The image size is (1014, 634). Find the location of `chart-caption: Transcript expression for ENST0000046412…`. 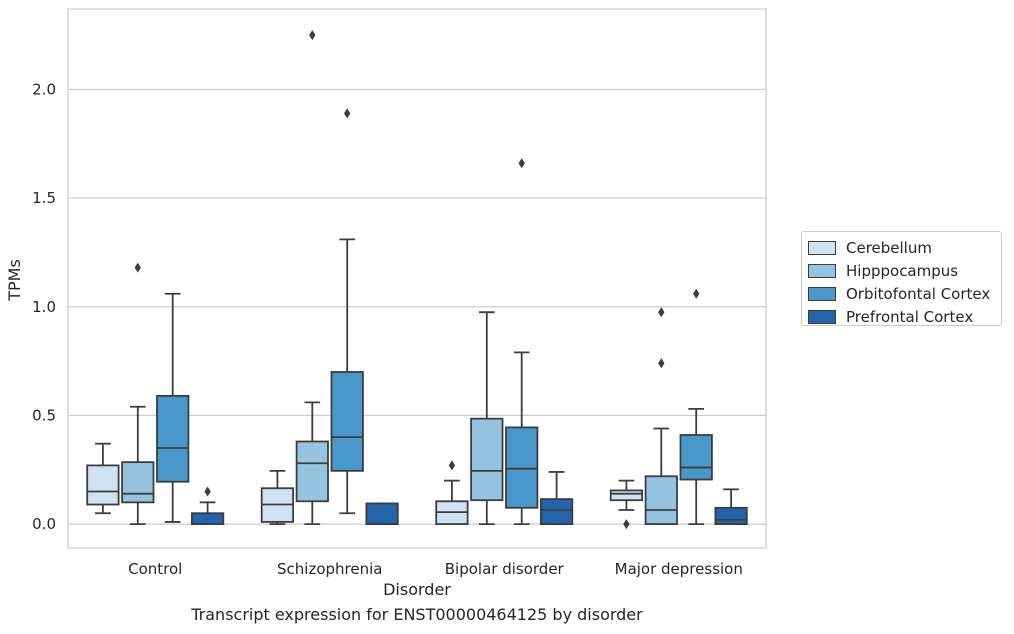

chart-caption: Transcript expression for ENST0000046412… is located at coordinates (417, 614).